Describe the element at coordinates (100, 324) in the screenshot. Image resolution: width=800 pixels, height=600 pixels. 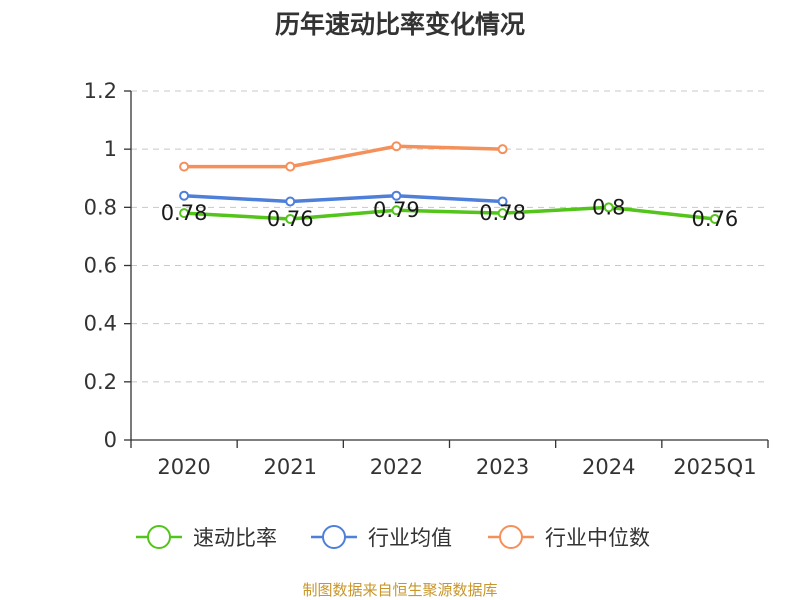
I see `y-tick-label: 0.4` at that location.